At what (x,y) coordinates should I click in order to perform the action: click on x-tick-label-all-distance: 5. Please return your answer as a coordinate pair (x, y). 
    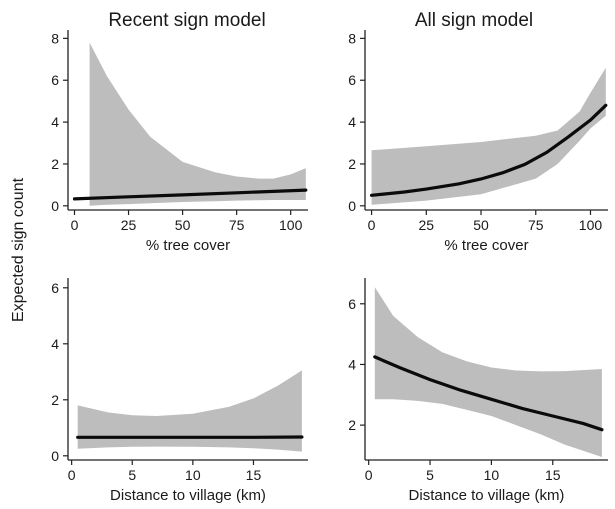
    Looking at the image, I should click on (430, 475).